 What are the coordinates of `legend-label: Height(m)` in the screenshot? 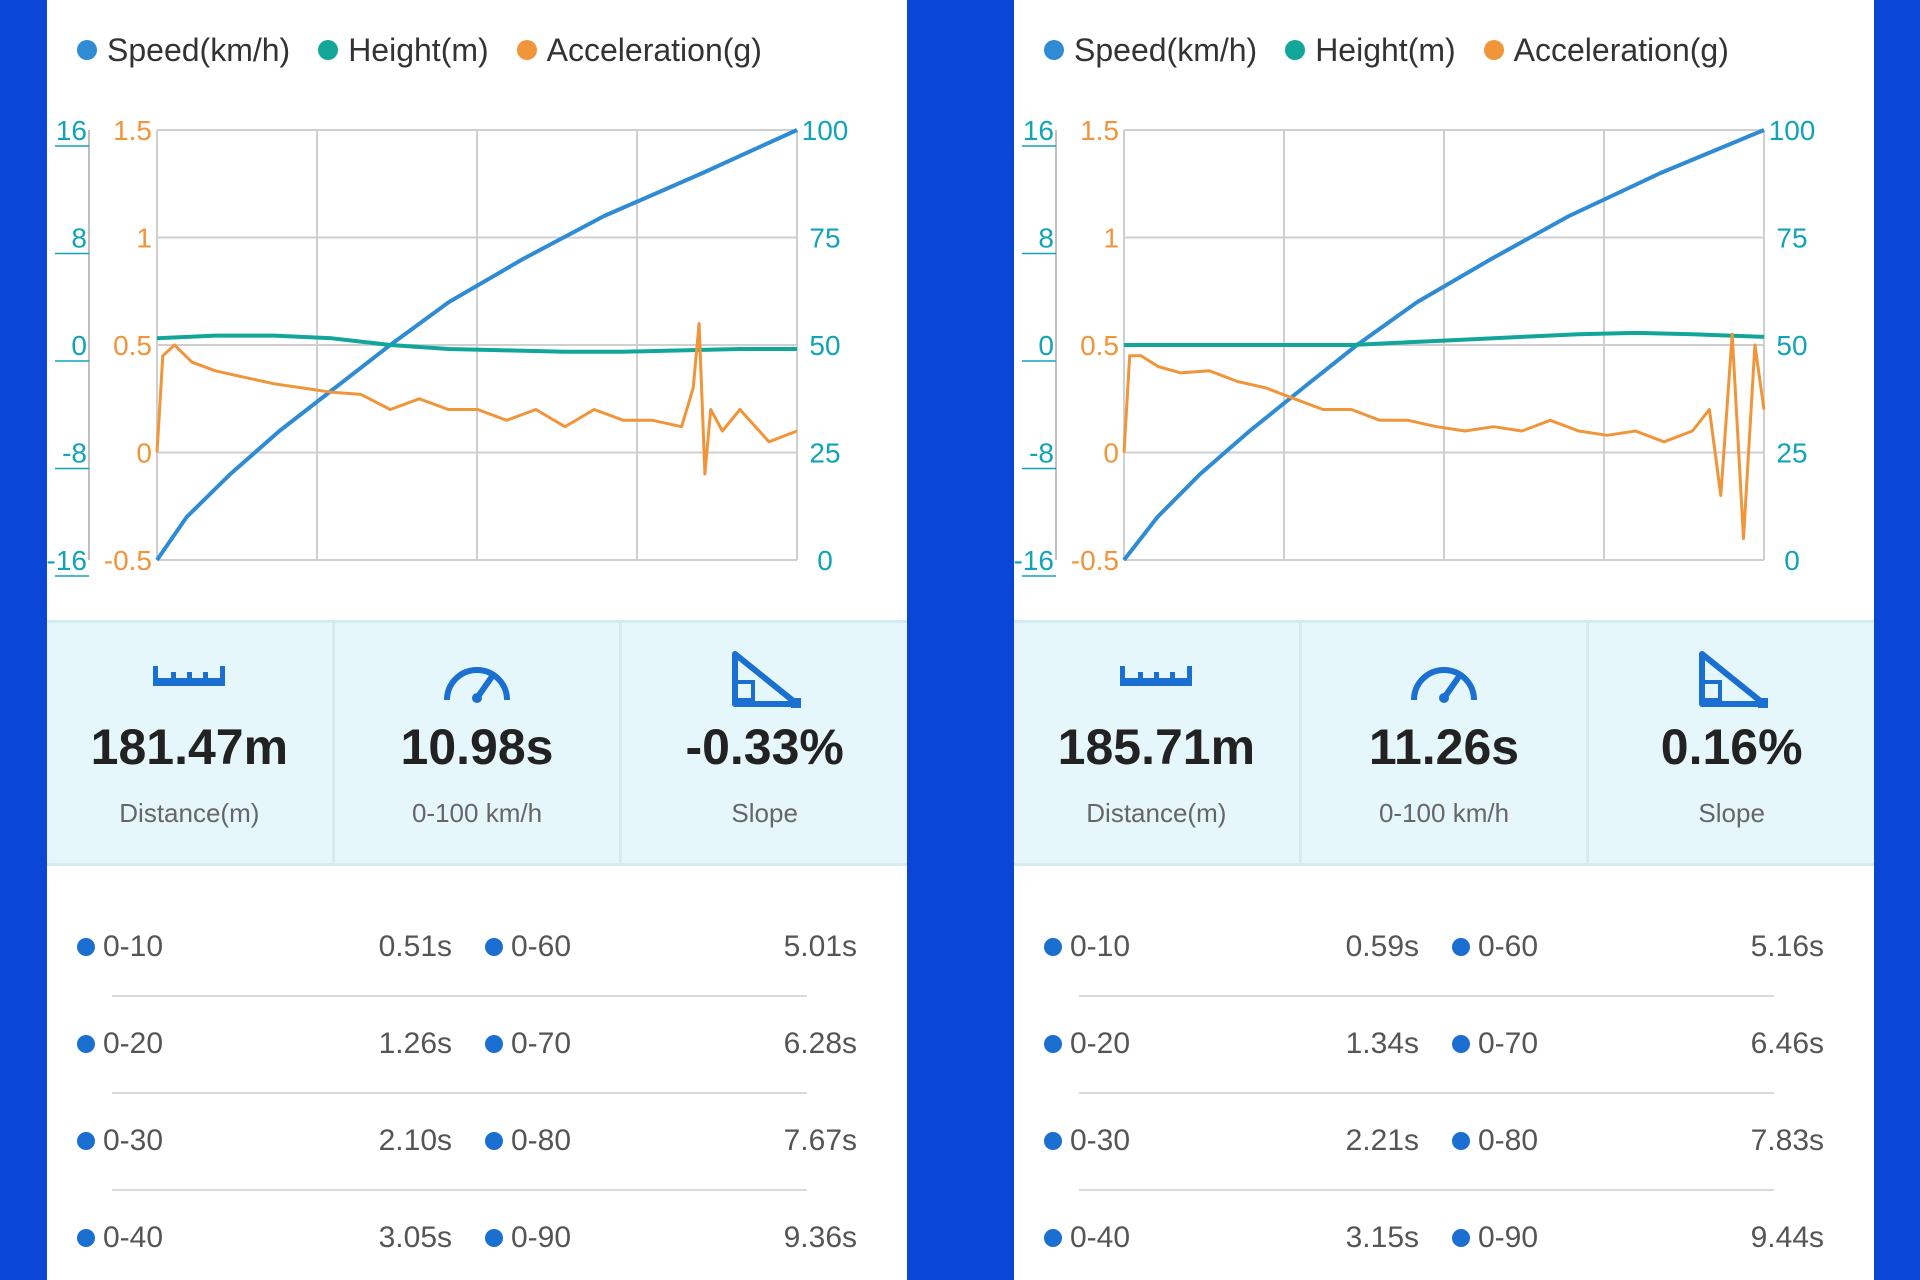 It's located at (418, 49).